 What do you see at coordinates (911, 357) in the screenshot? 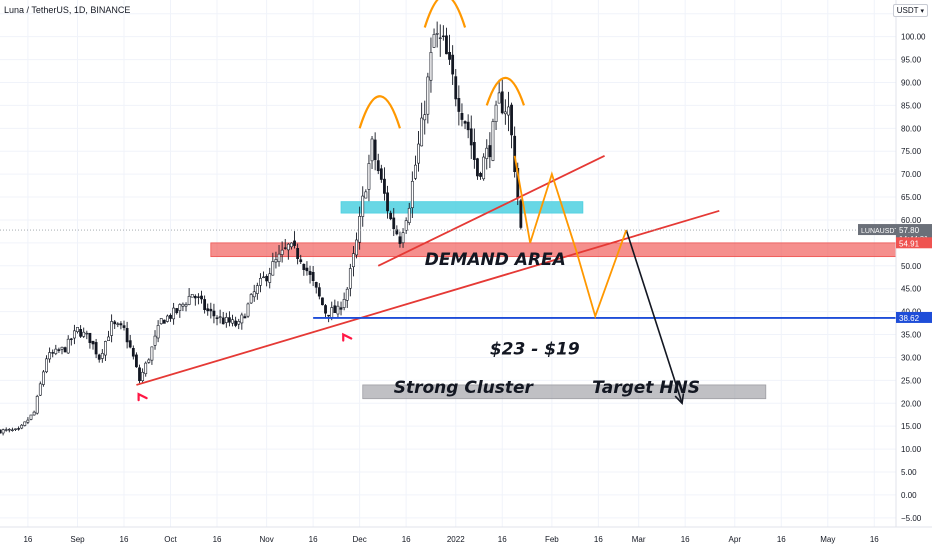
I see `y-tick-label: 30.00` at bounding box center [911, 357].